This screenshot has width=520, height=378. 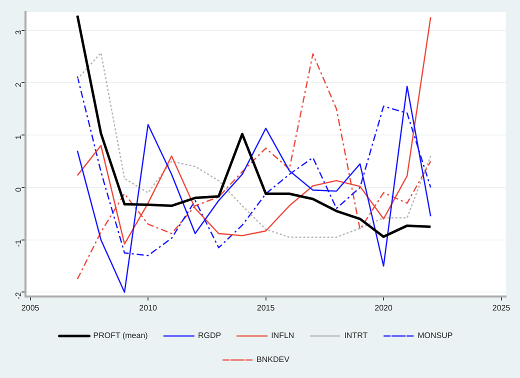 I want to click on x-tick-label: 2015, so click(x=266, y=307).